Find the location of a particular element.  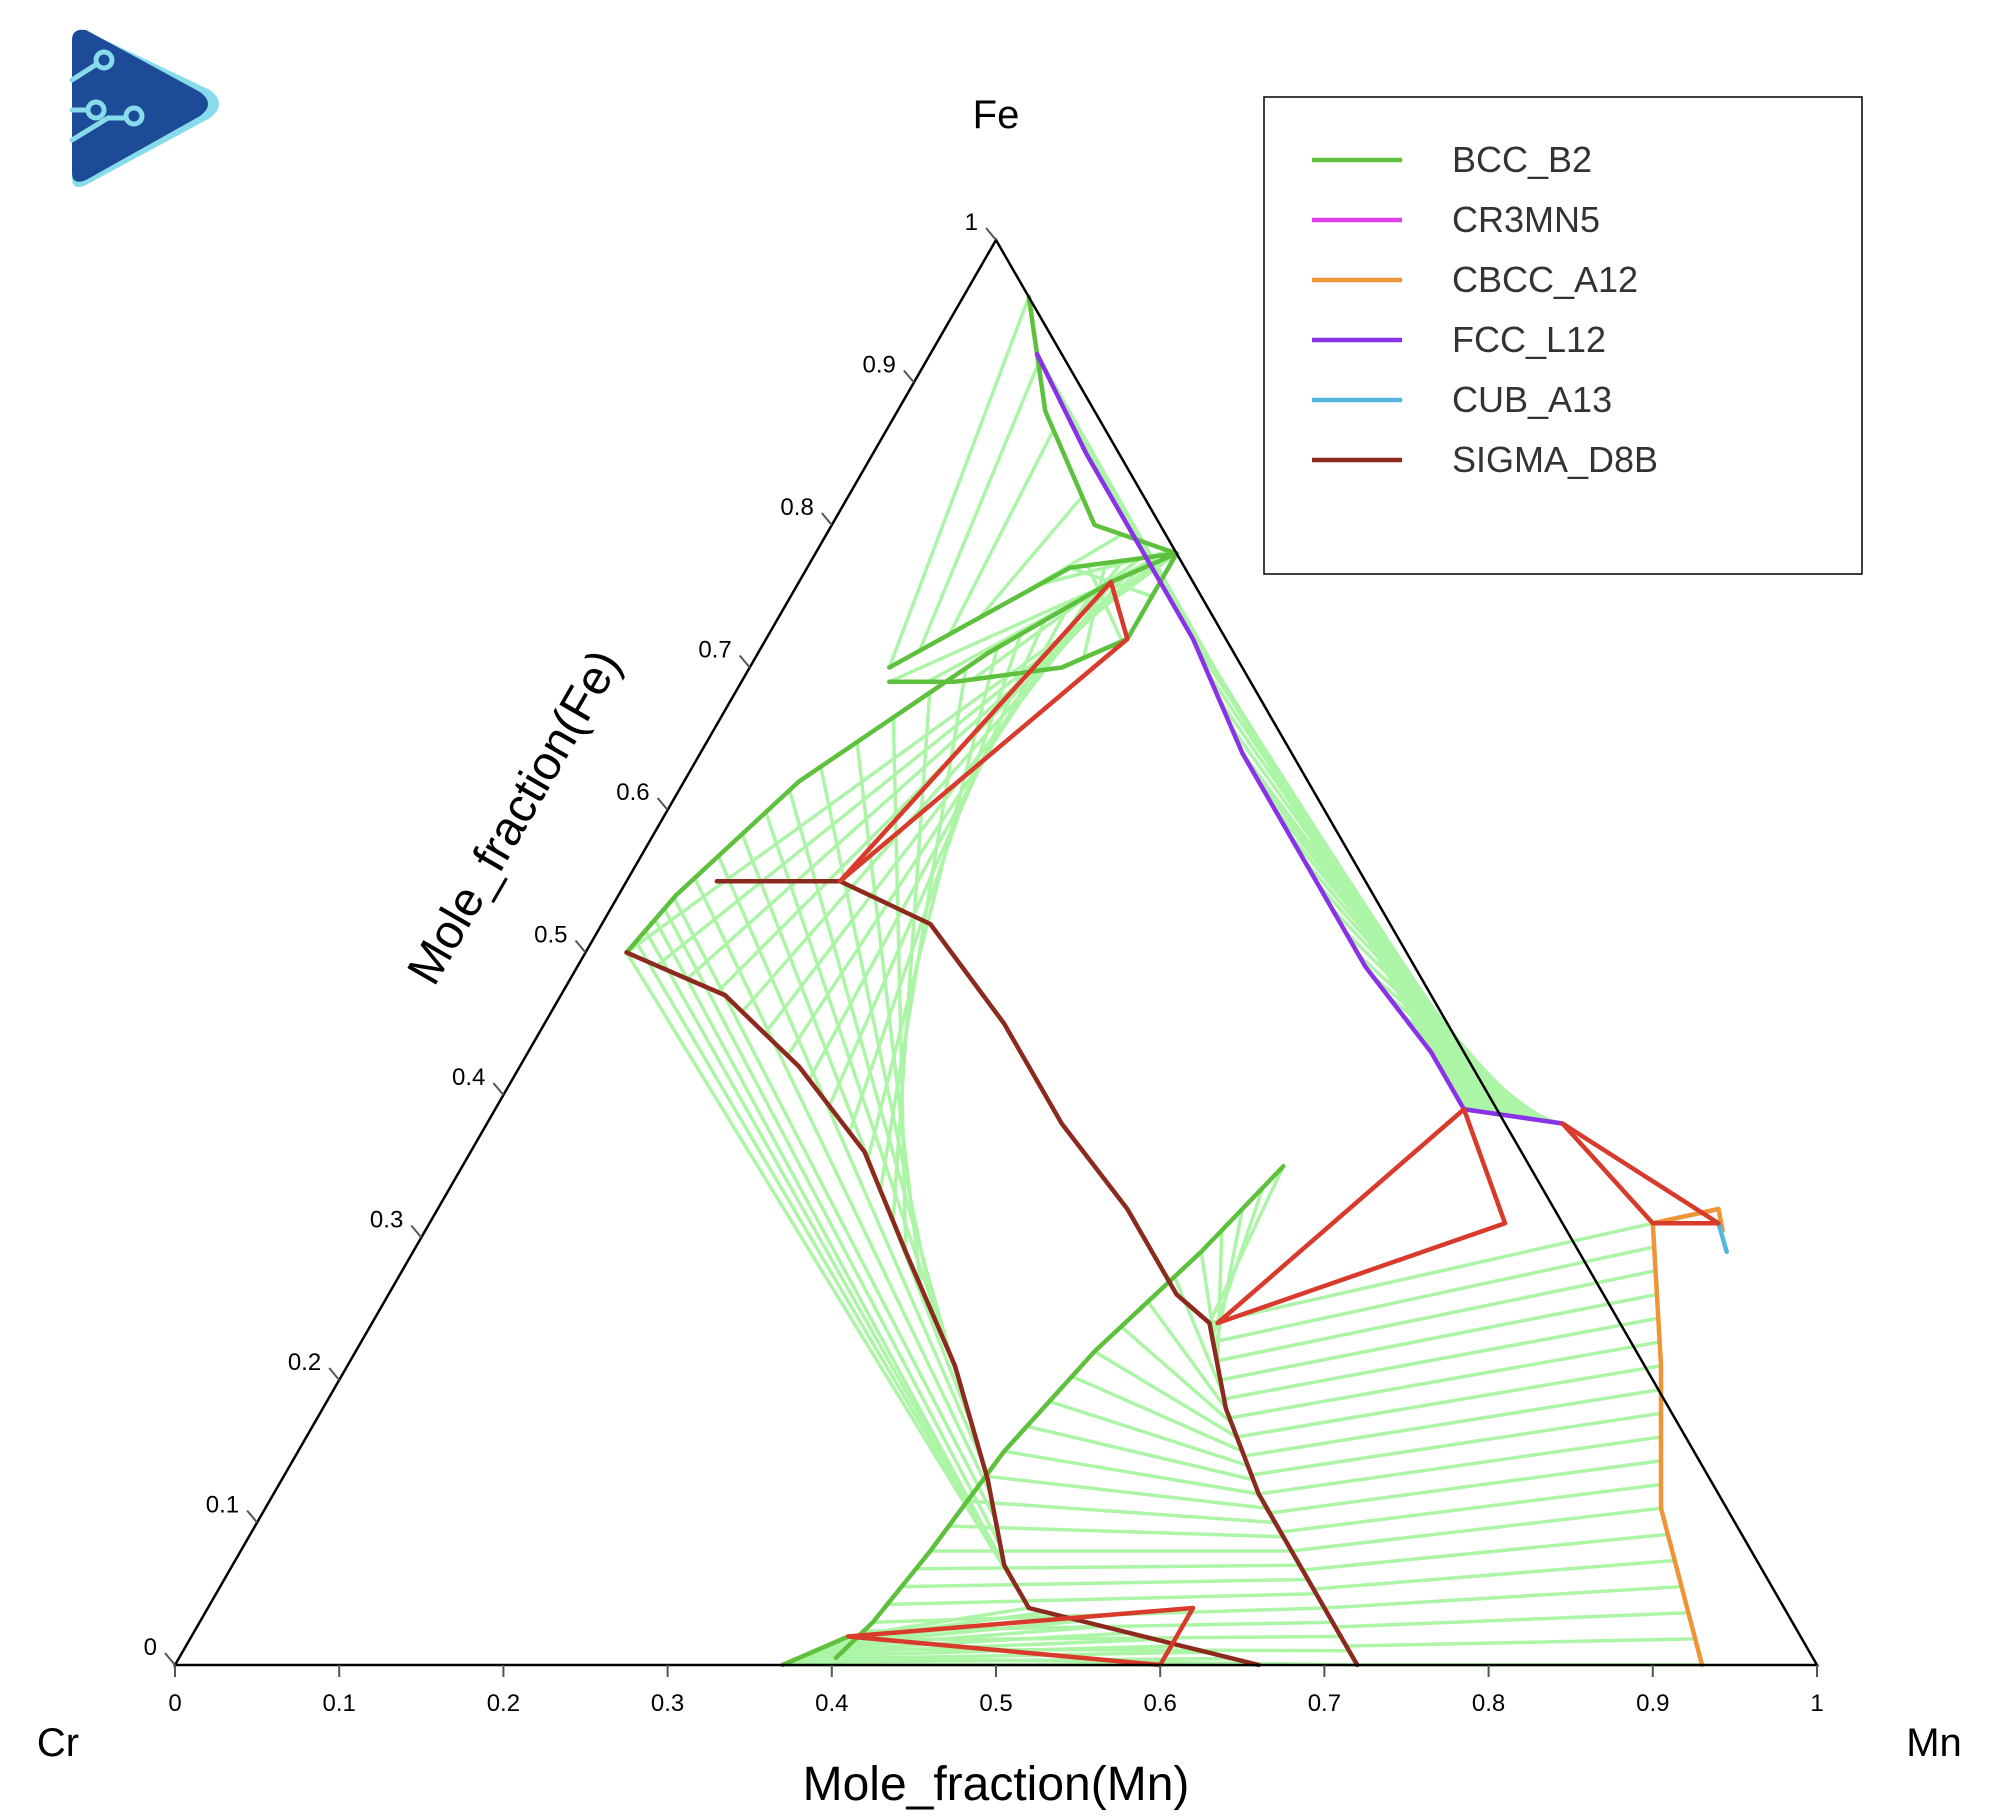

left-tick-label-2: 0.2 is located at coordinates (304, 1362).